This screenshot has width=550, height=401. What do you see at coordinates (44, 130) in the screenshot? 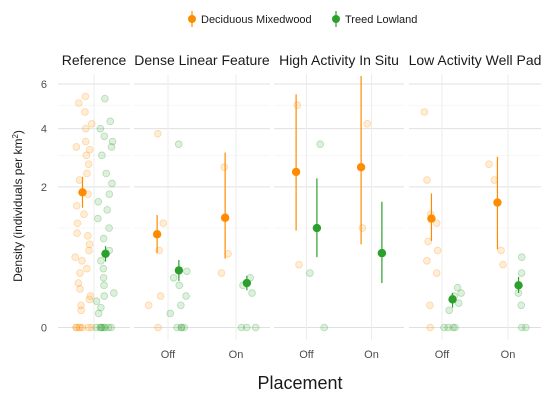
I see `y-tick-label: 4` at bounding box center [44, 130].